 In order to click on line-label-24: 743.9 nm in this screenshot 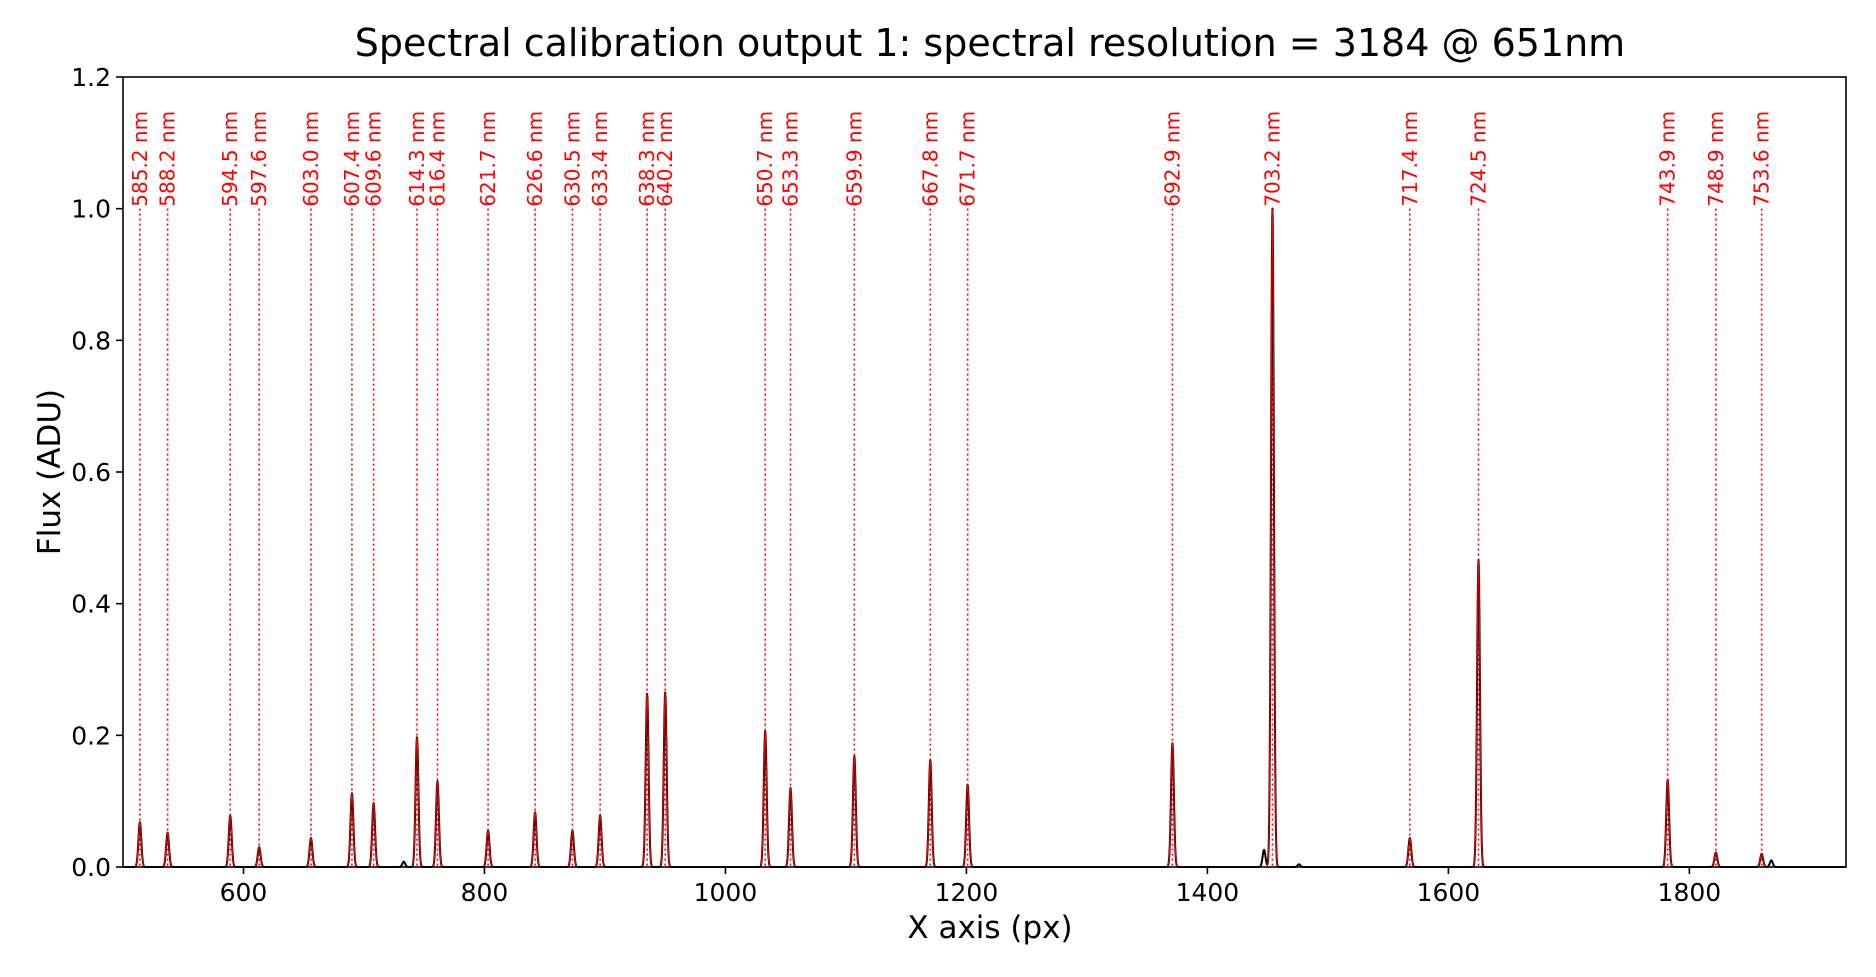, I will do `click(1668, 159)`.